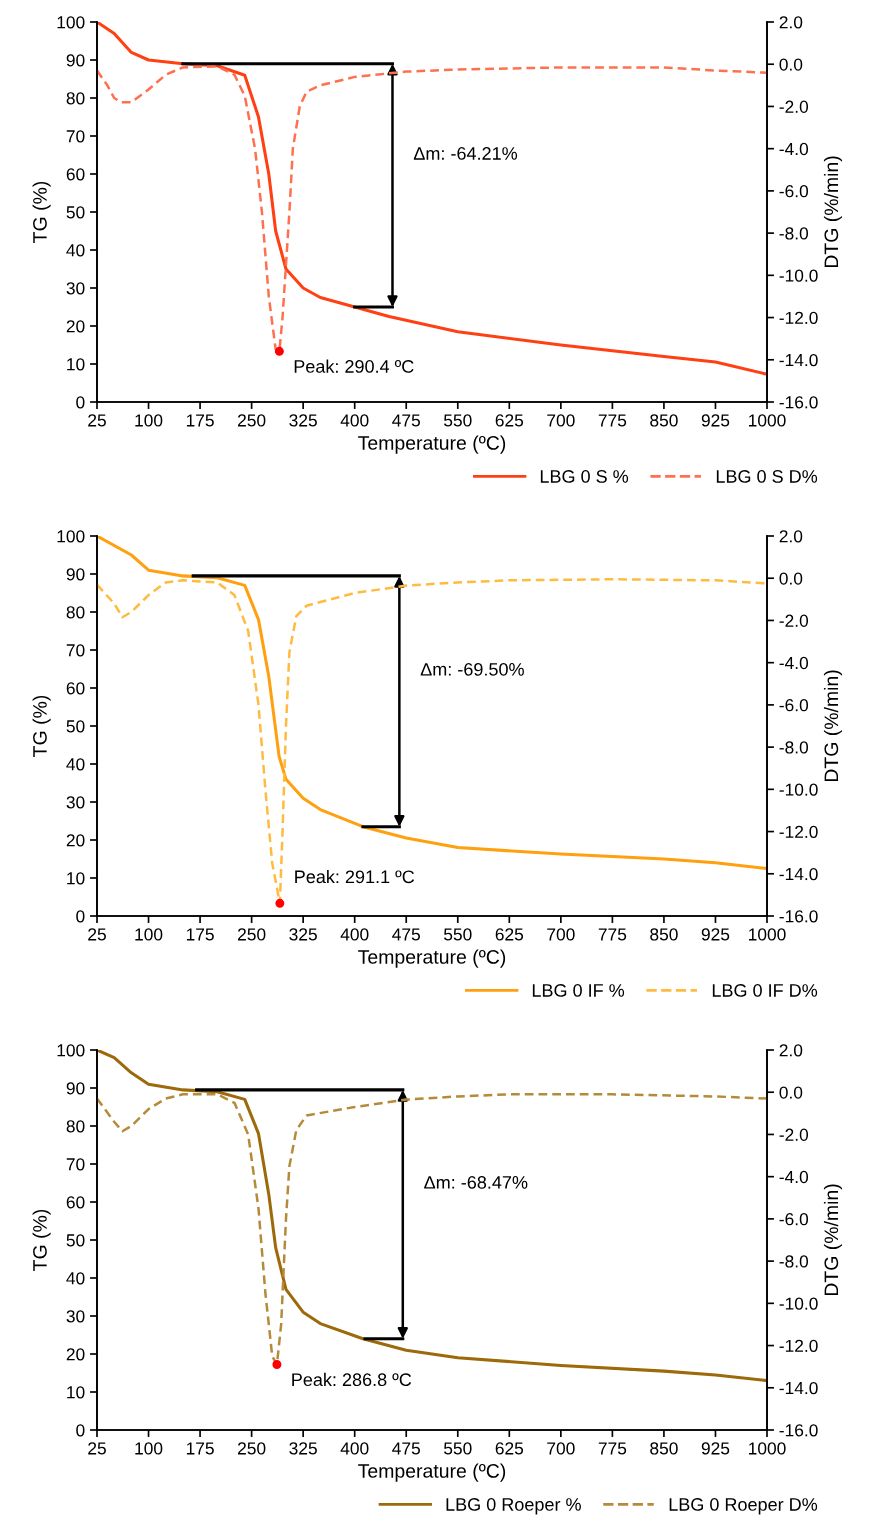 The width and height of the screenshot is (893, 1517). What do you see at coordinates (352, 1379) in the screenshot?
I see `annotation: Peak: 286.8 ºC` at bounding box center [352, 1379].